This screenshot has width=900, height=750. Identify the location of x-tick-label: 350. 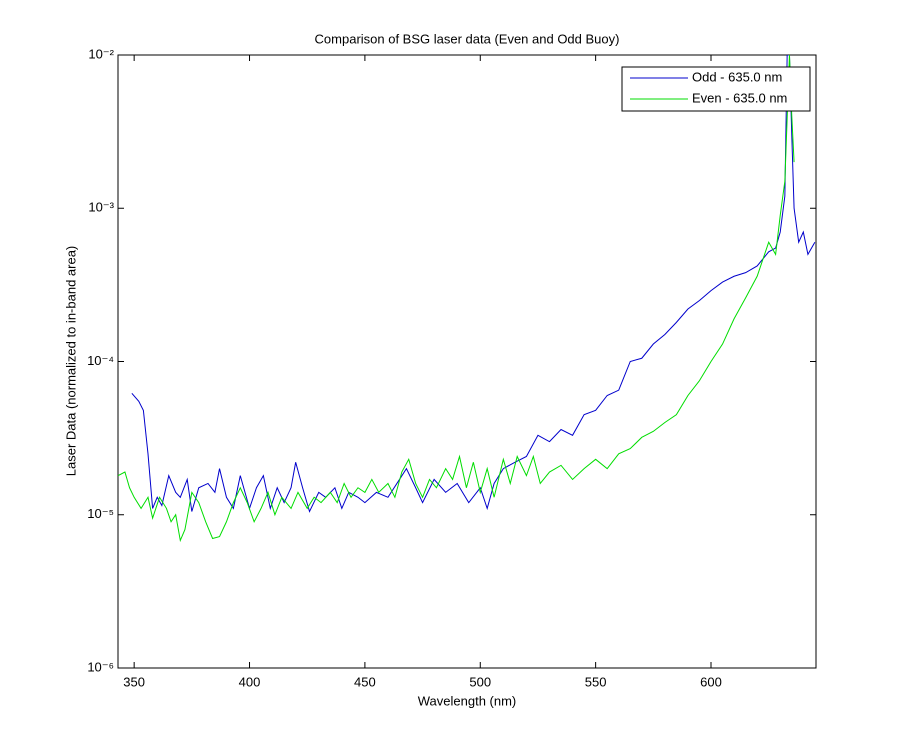
(134, 681).